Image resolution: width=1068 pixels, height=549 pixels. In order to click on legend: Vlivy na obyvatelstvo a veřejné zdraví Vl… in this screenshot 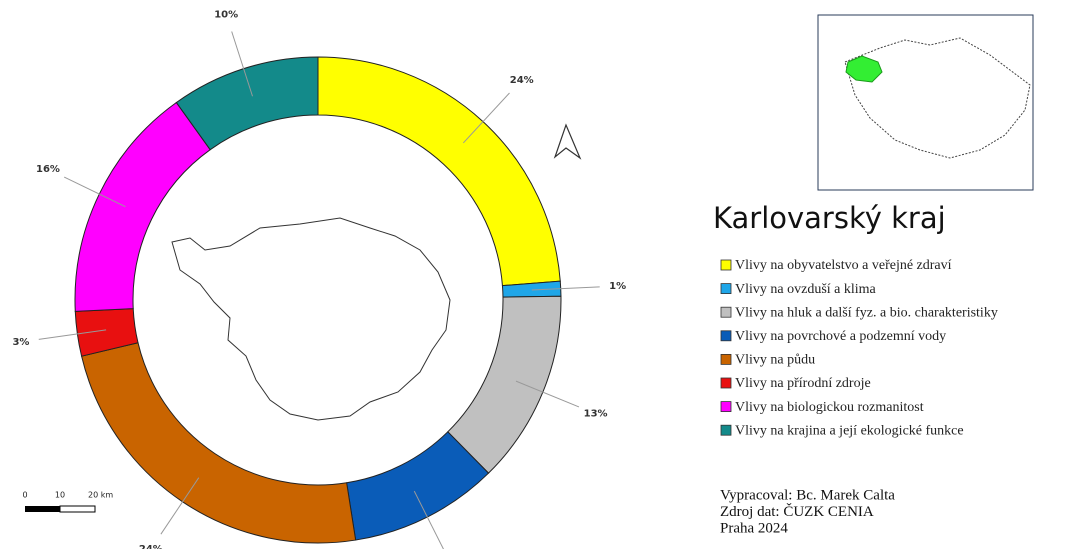, I will do `click(859, 348)`.